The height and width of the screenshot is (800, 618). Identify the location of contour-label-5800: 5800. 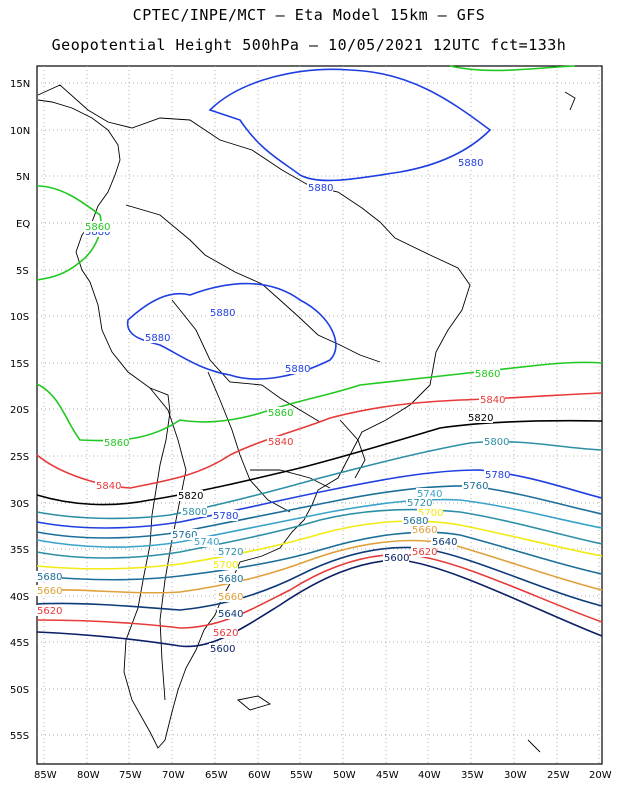
(496, 442).